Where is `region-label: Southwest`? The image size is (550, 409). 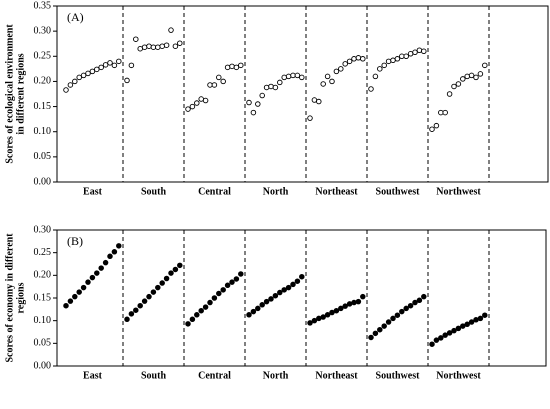 region-label: Southwest is located at coordinates (398, 191).